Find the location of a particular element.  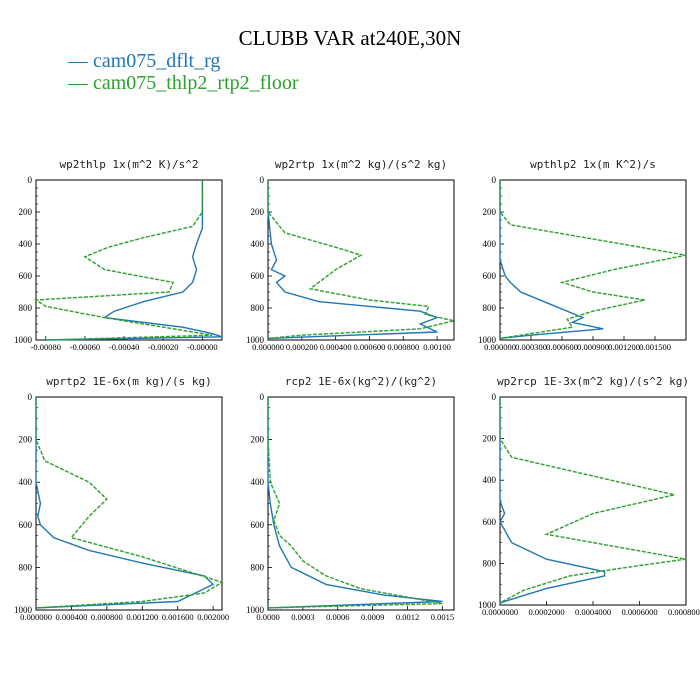

x-tick-label: 0.0003 is located at coordinates (302, 617).